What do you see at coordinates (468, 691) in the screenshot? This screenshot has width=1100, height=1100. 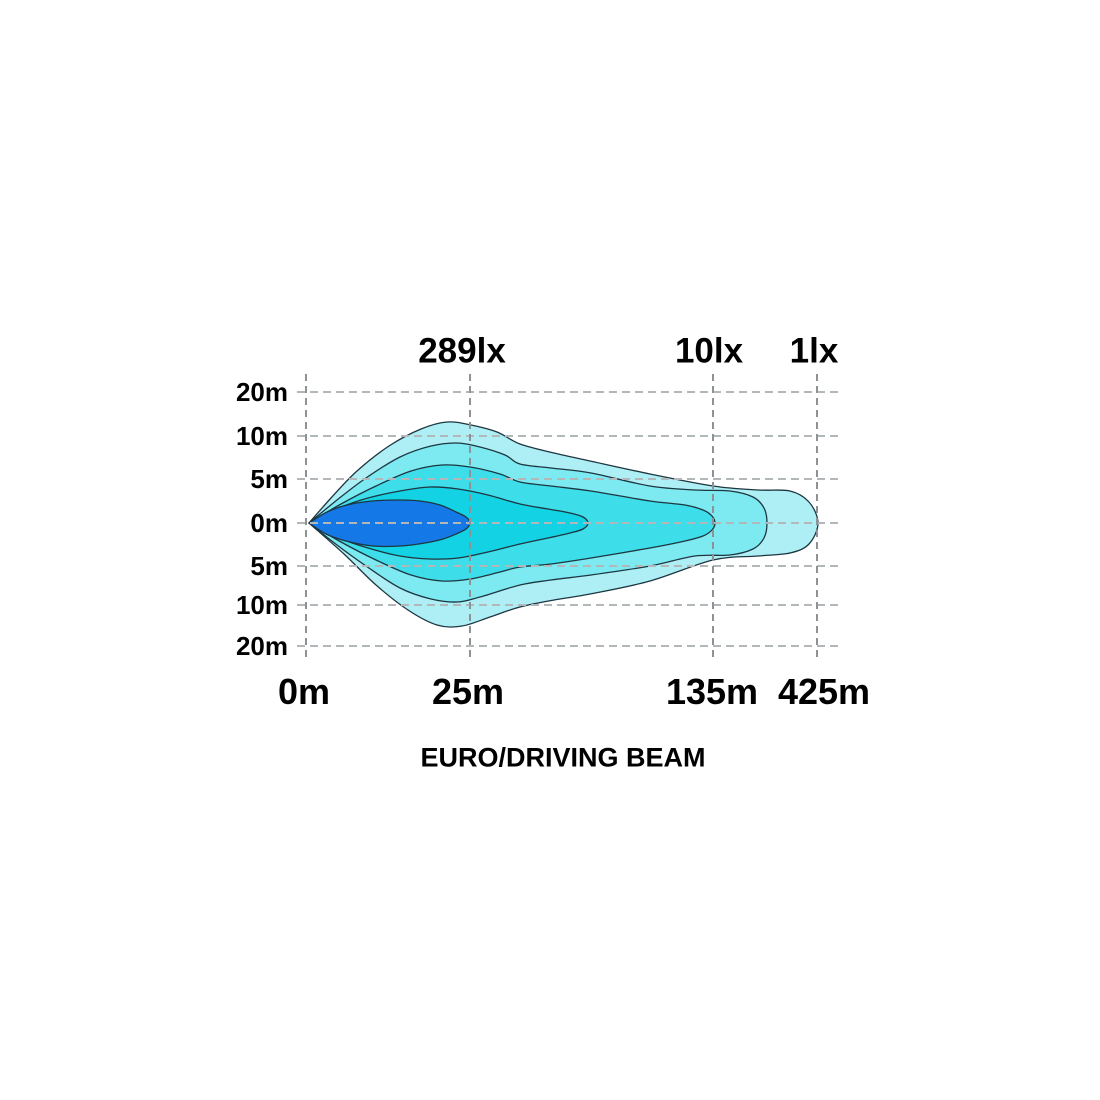 I see `x-axis-tick-label-1: 25m` at bounding box center [468, 691].